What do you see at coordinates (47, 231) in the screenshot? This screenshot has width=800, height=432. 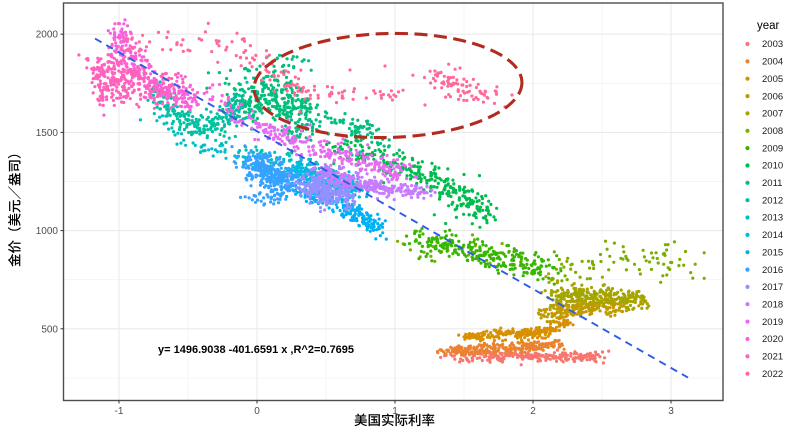 I see `svg-text: 1000` at bounding box center [47, 231].